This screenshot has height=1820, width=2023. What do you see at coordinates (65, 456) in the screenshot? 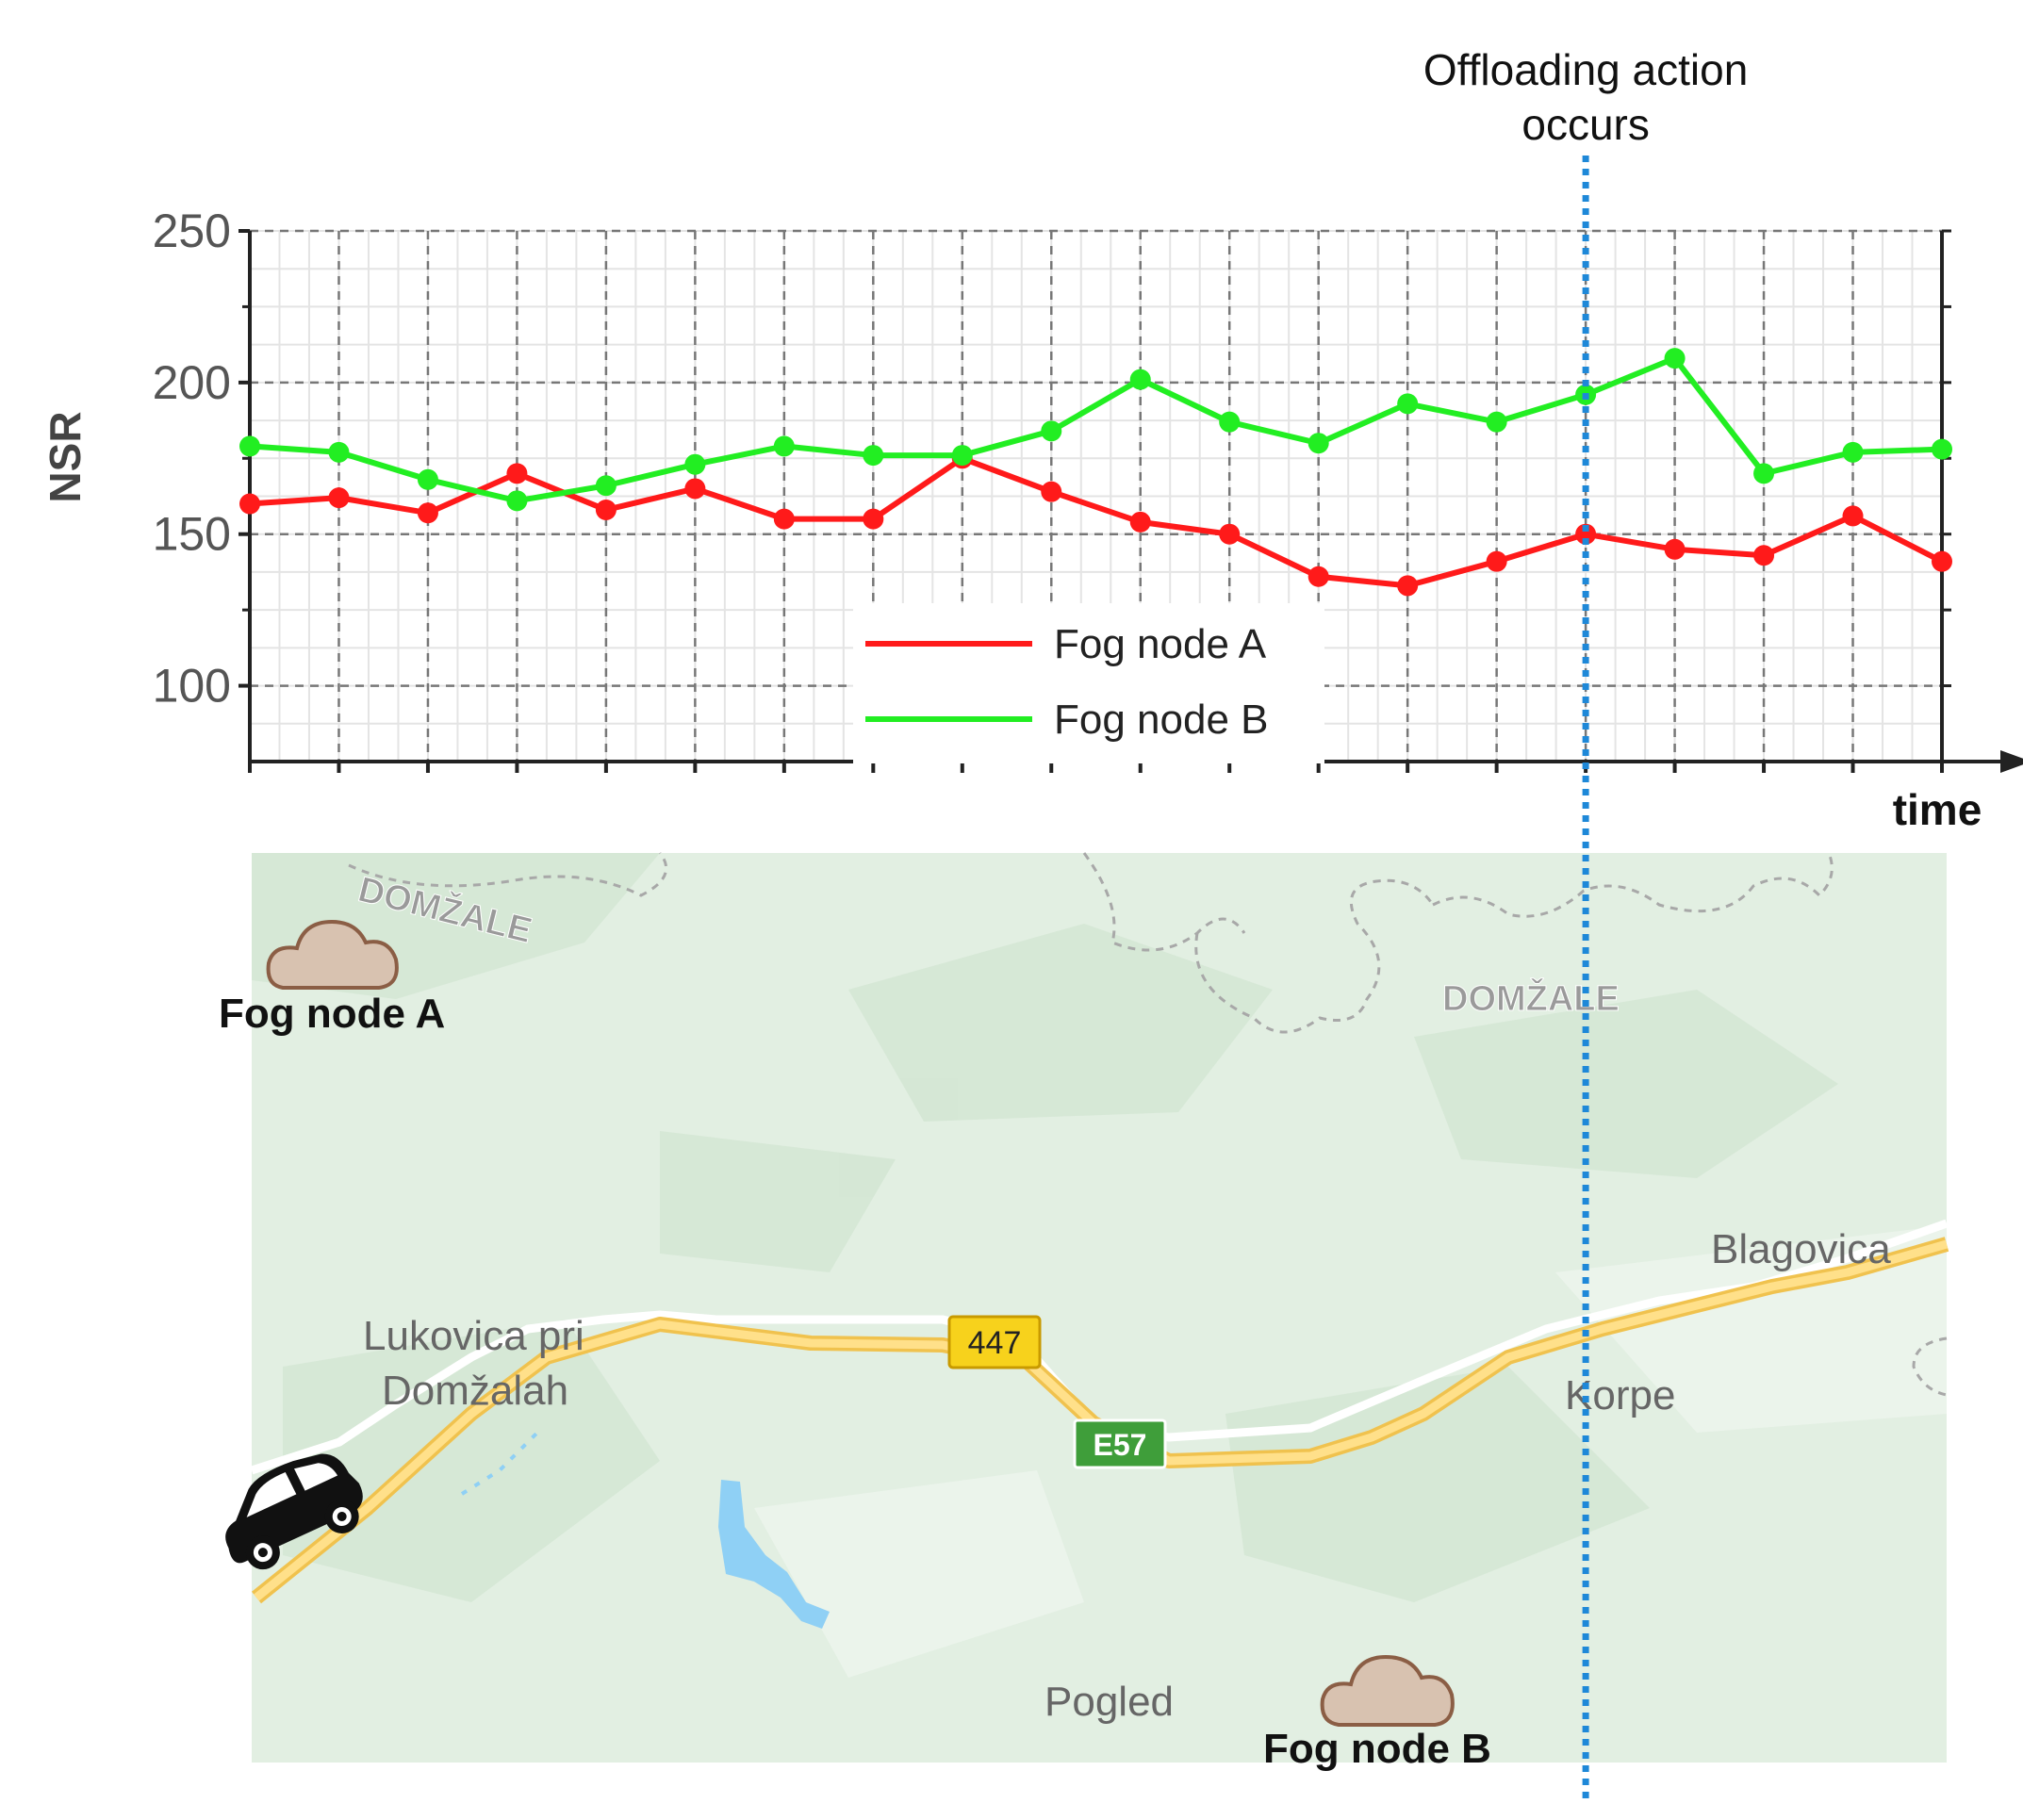
I see `y-axis-label: NSR` at bounding box center [65, 456].